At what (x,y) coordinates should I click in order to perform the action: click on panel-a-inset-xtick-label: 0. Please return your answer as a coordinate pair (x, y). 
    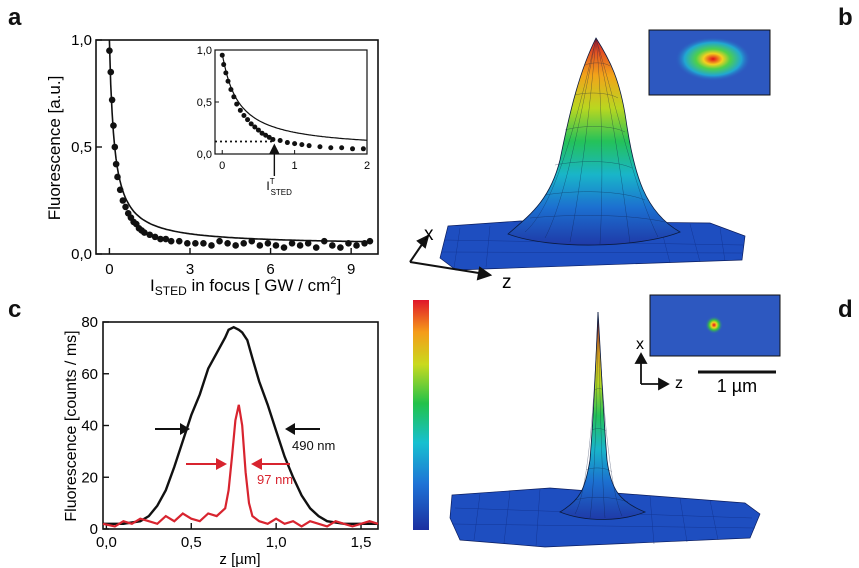
    Looking at the image, I should click on (222, 166).